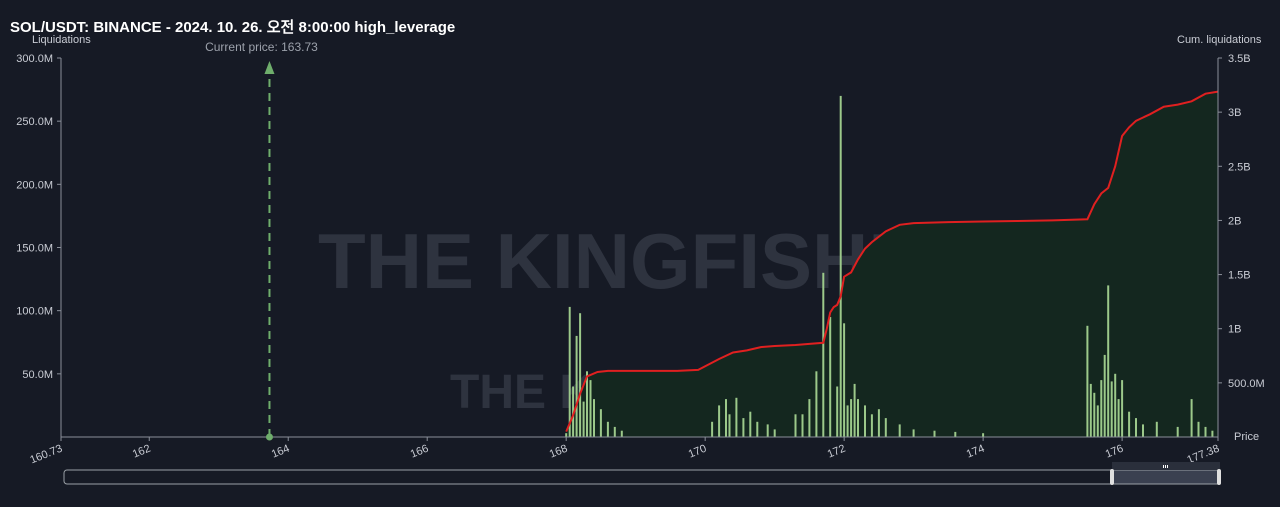  Describe the element at coordinates (269, 67) in the screenshot. I see `current-price-arrow-icon` at that location.